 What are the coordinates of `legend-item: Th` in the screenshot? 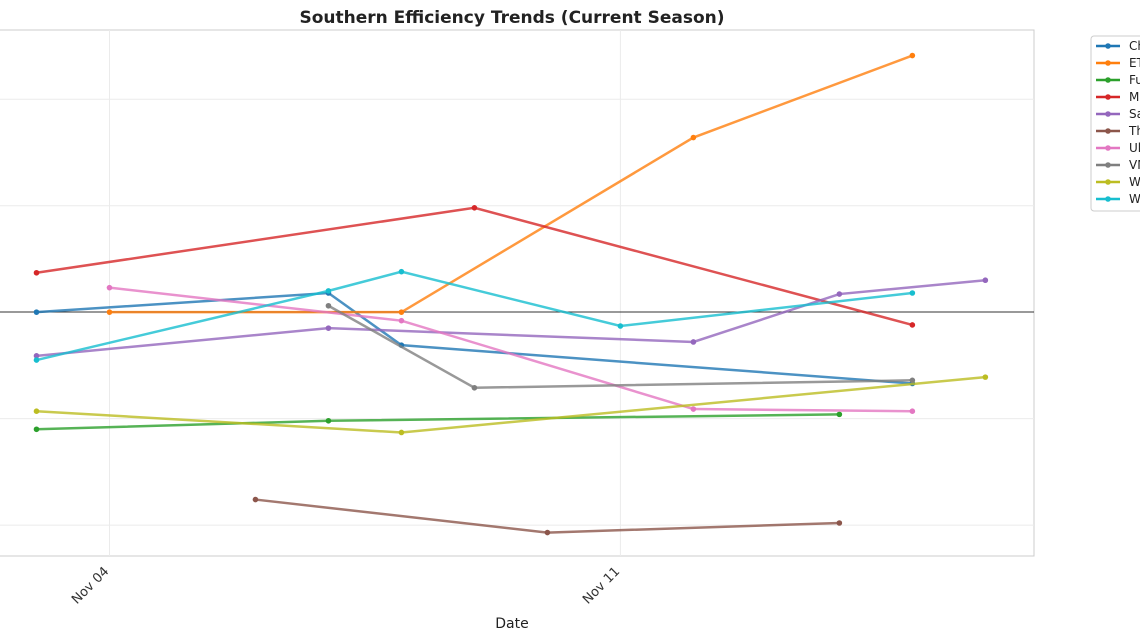 It's located at (1118, 131).